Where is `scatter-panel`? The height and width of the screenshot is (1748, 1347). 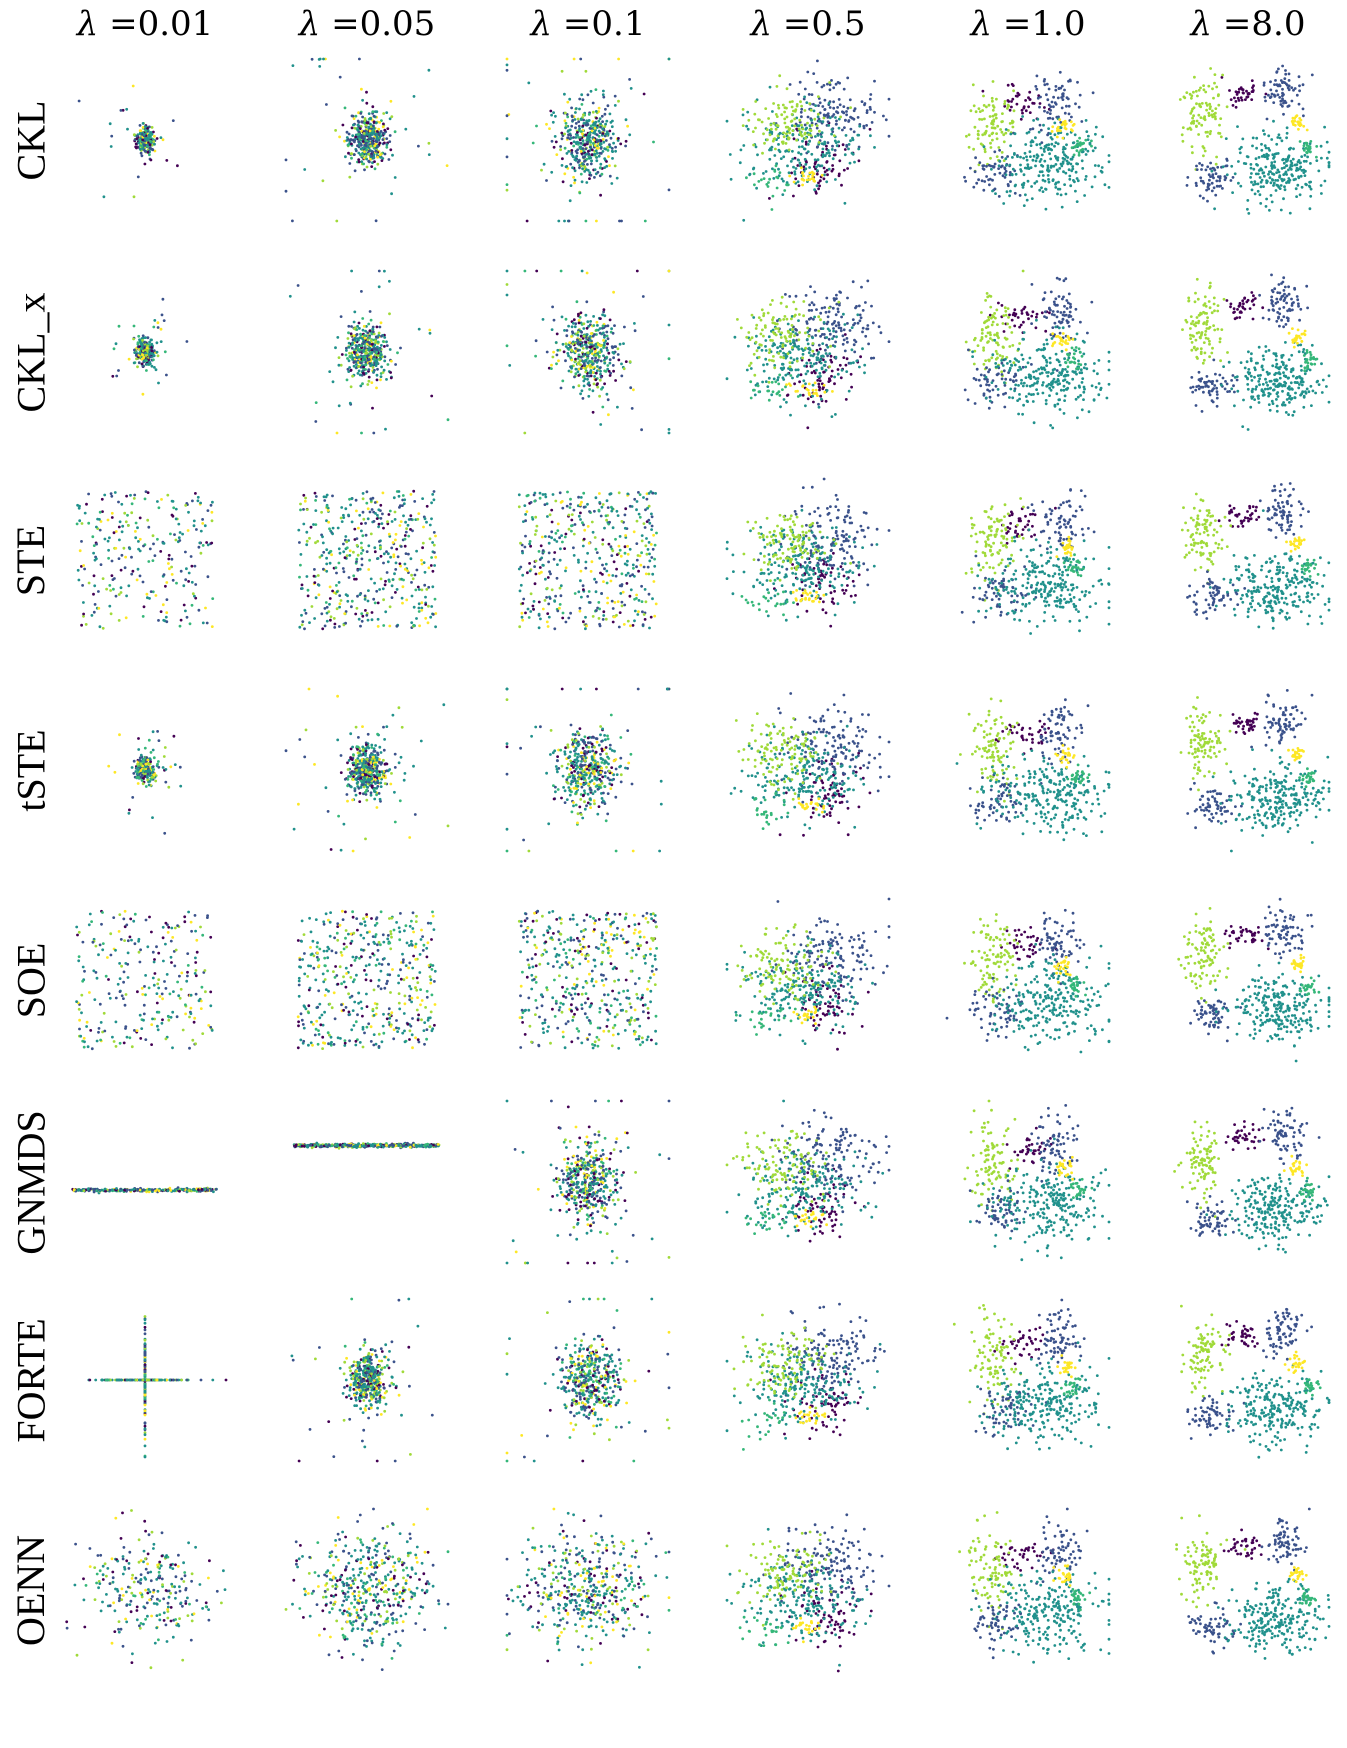 scatter-panel is located at coordinates (808, 354).